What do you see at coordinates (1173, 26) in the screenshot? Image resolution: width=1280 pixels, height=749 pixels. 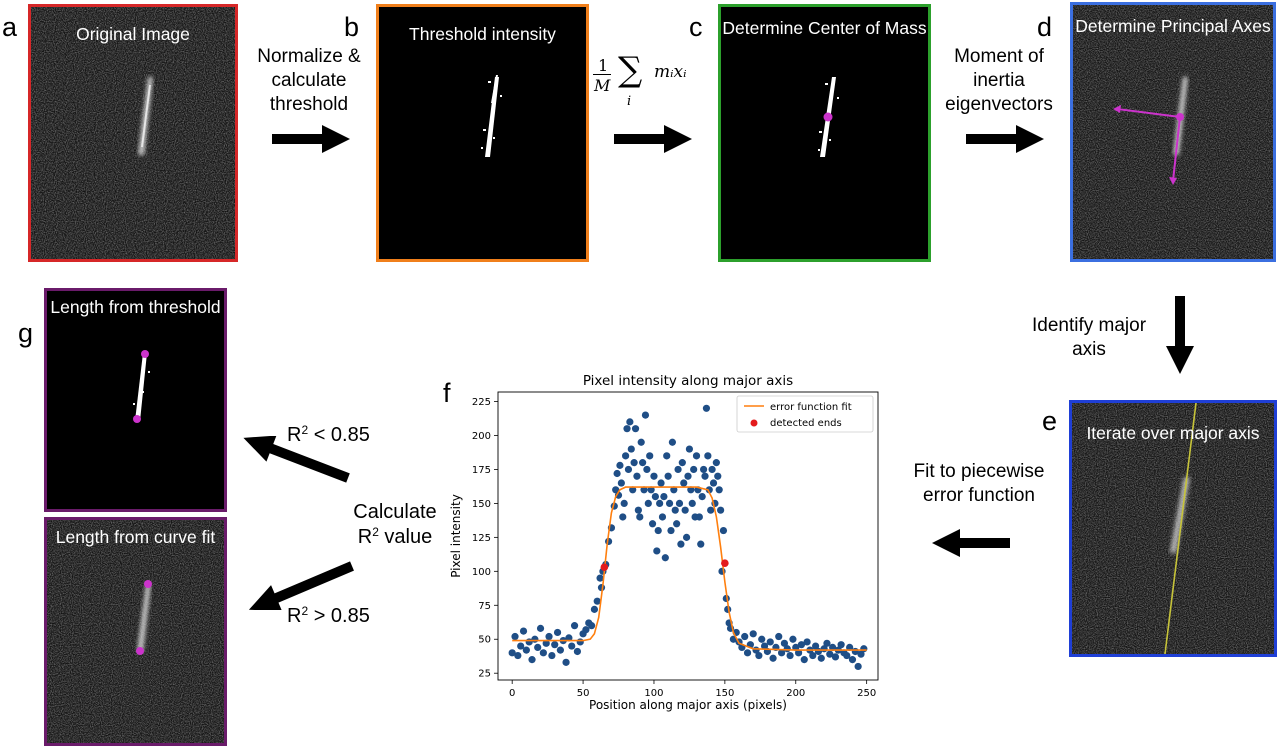 I see `principal-axes-title: Determine Principal Axes` at bounding box center [1173, 26].